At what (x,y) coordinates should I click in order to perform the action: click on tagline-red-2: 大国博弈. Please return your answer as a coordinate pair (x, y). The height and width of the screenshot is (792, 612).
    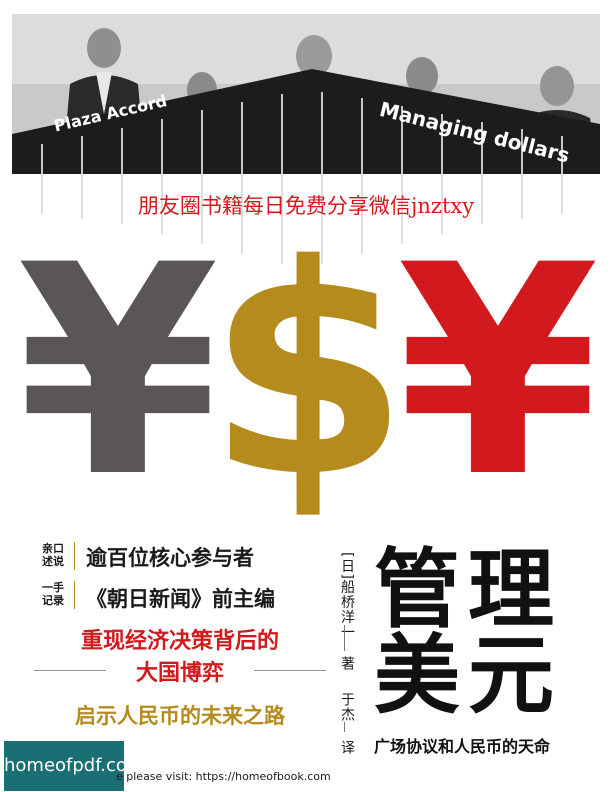
    Looking at the image, I should click on (179, 673).